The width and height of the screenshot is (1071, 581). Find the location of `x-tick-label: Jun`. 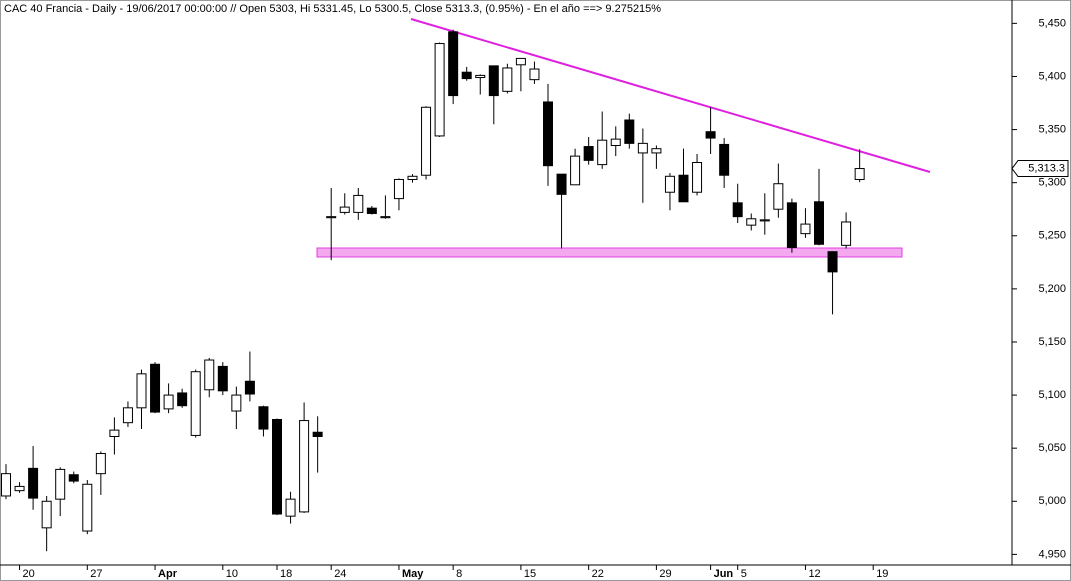

x-tick-label: Jun is located at coordinates (724, 574).